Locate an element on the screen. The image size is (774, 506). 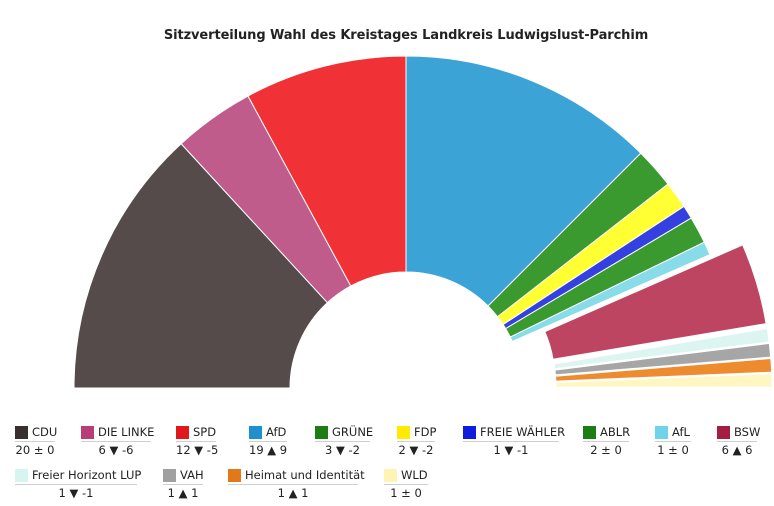
legend-label: GRÜNE is located at coordinates (353, 432).